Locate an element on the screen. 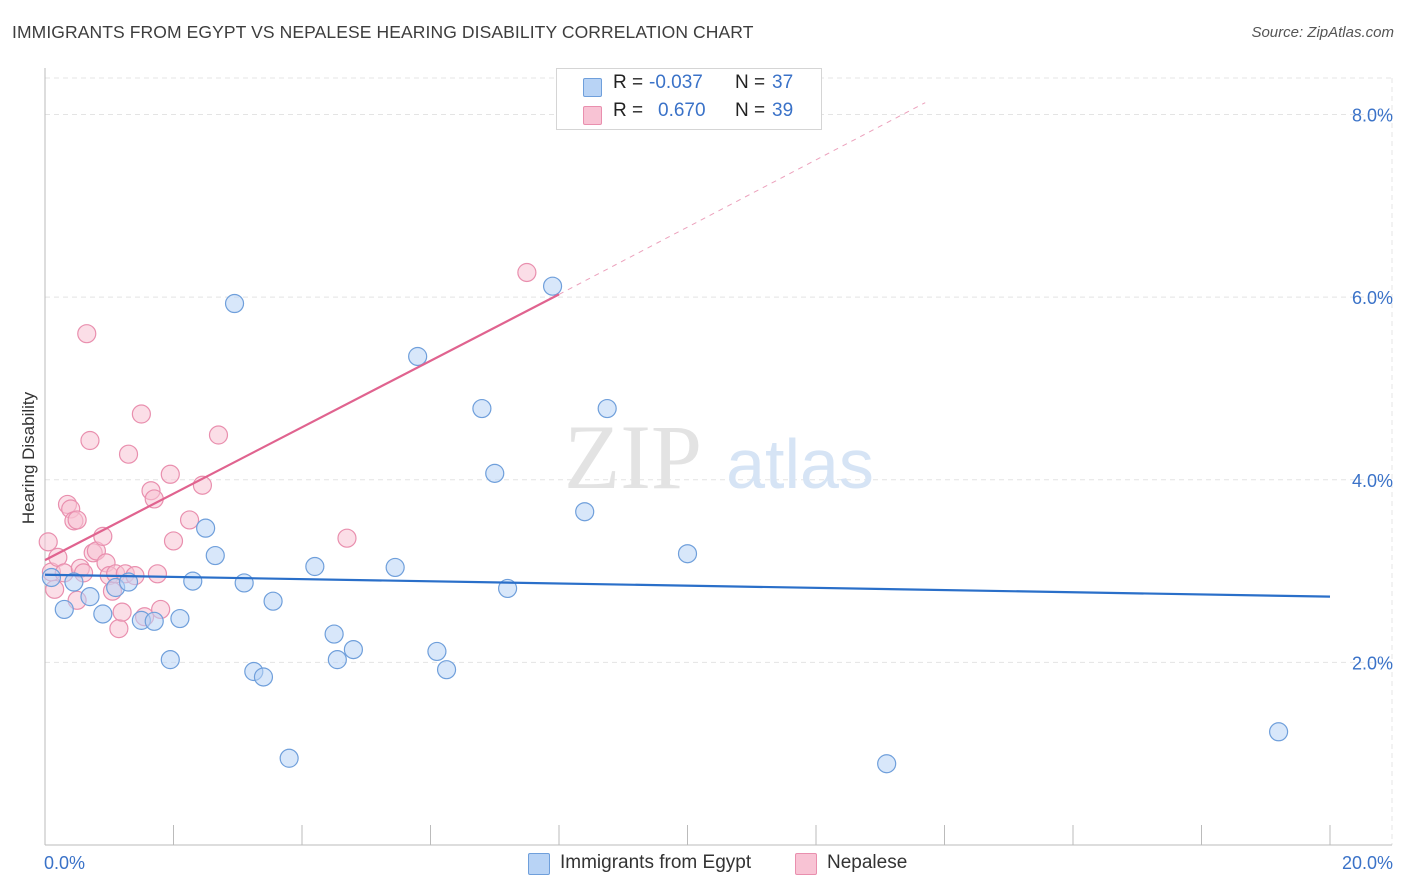  watermark: ZIP atlas is located at coordinates (719, 457).